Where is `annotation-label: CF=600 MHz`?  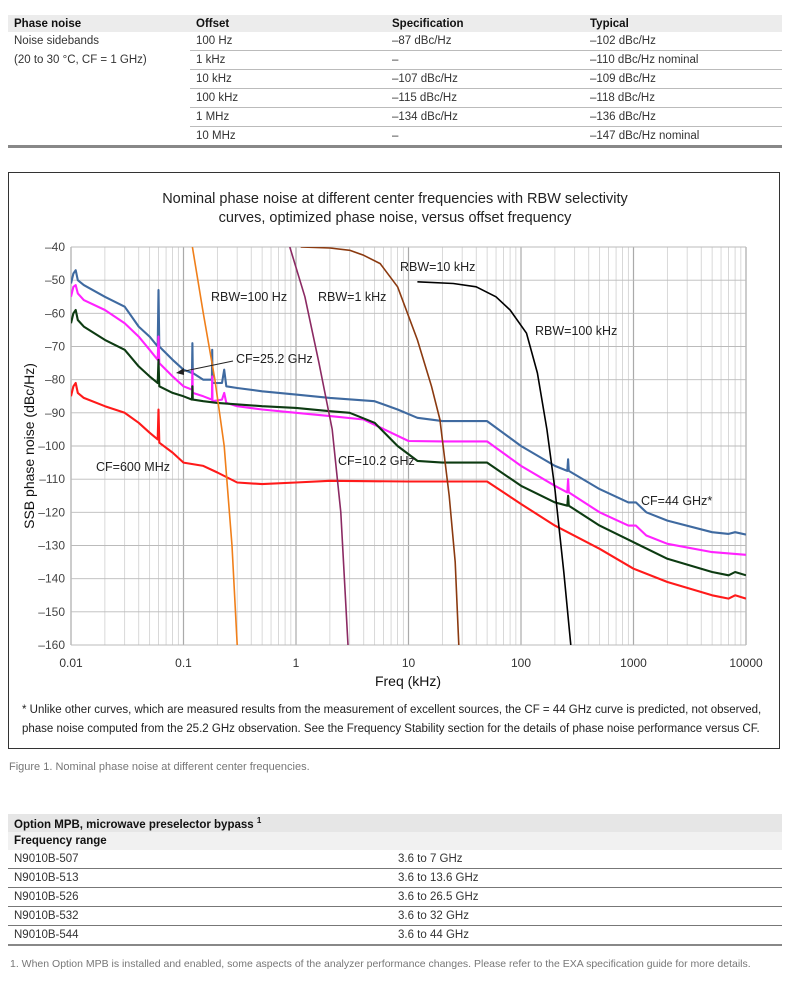
annotation-label: CF=600 MHz is located at coordinates (133, 467).